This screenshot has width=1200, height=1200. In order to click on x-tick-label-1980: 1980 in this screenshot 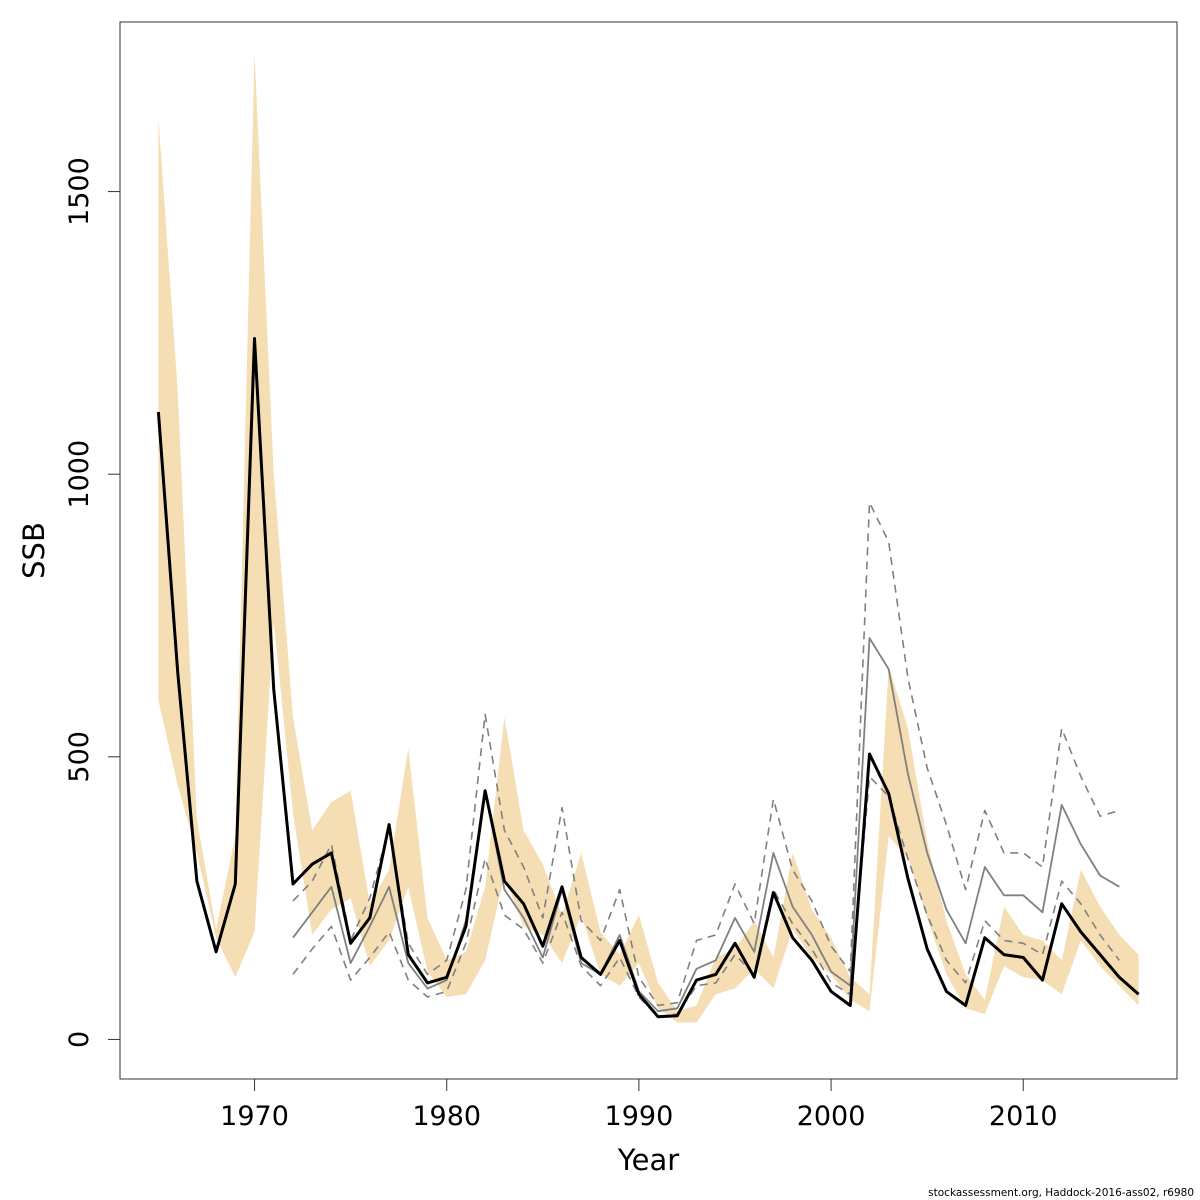, I will do `click(446, 1116)`.